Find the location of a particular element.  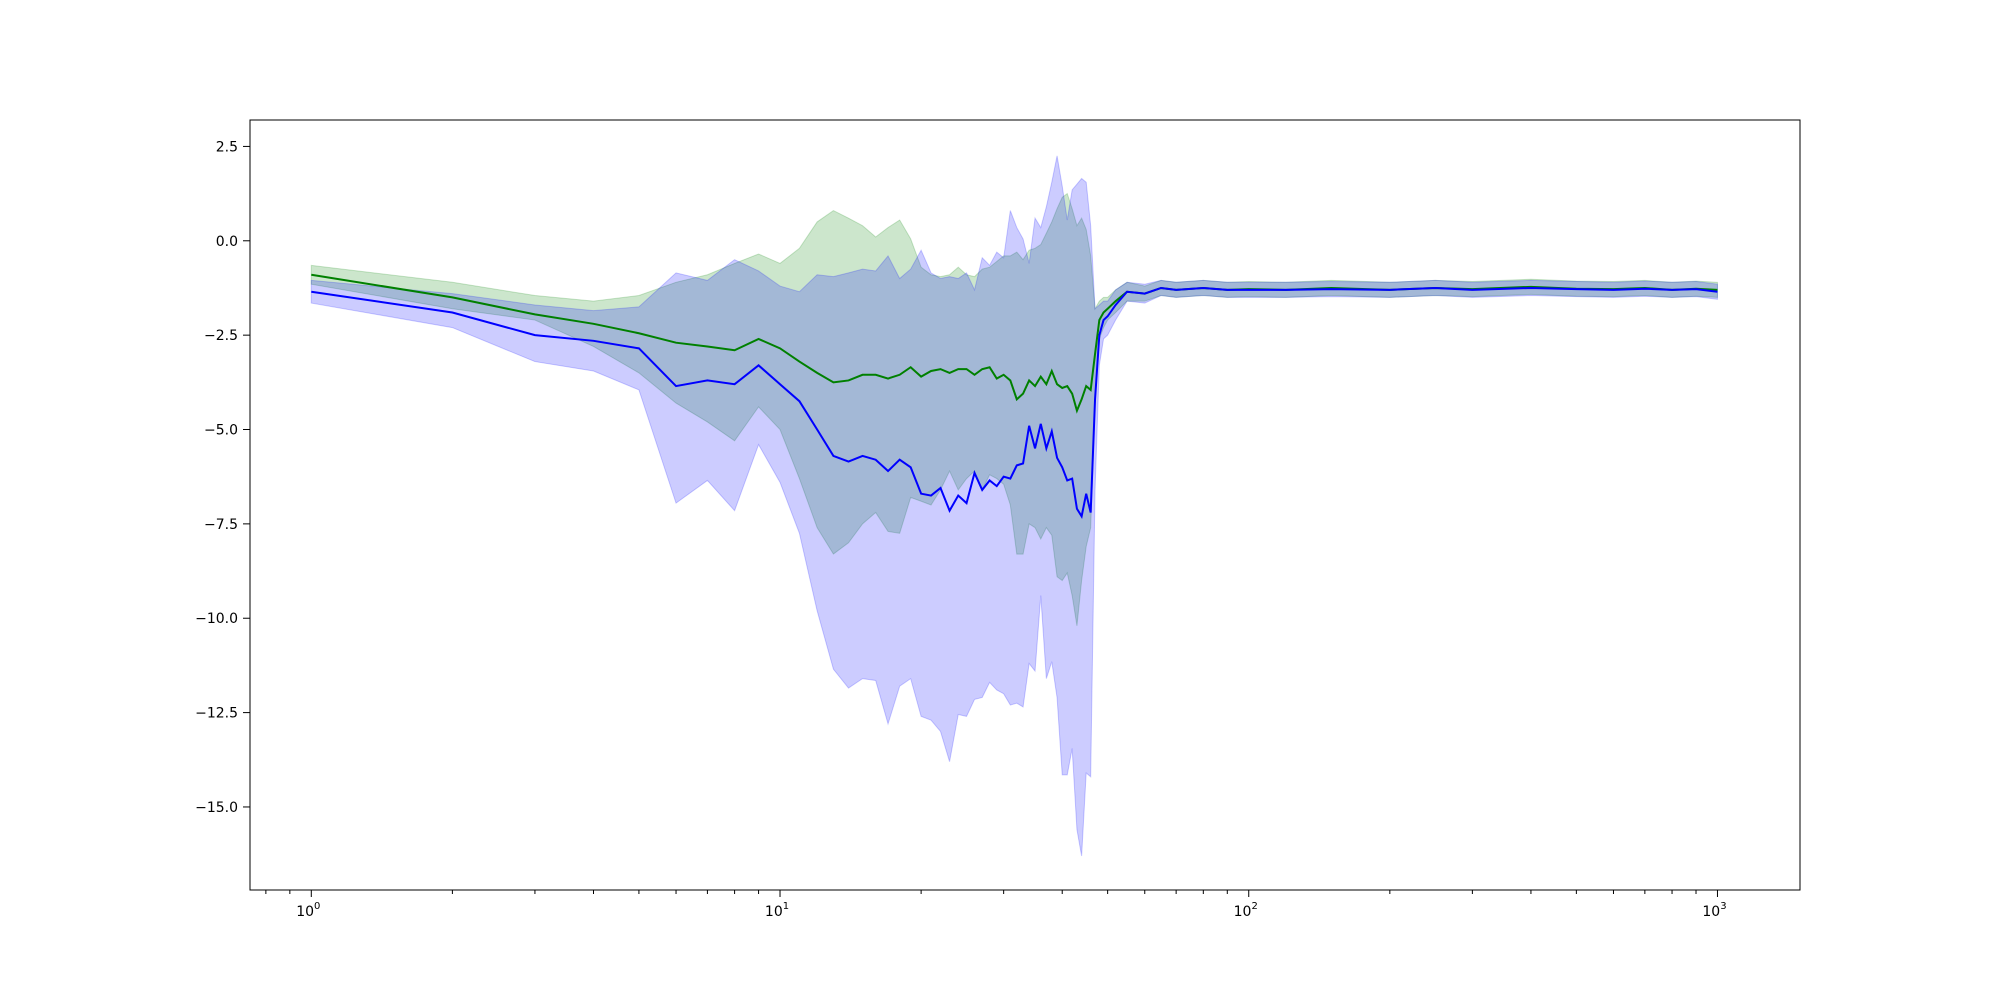

y-tick-label: −15.0 is located at coordinates (216, 808).